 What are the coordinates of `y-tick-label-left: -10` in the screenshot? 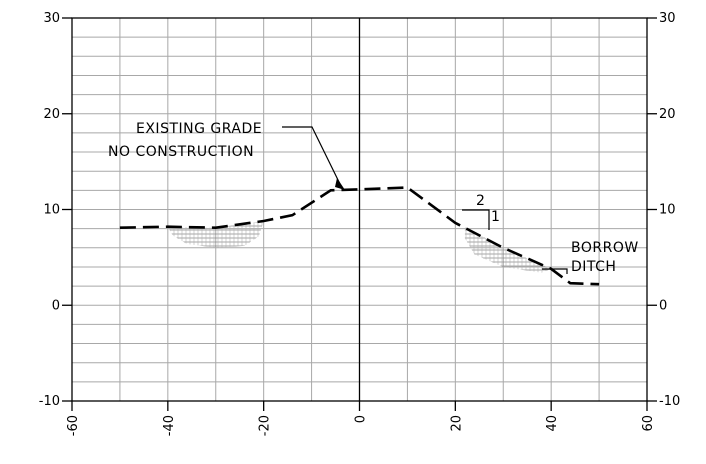 It's located at (49, 401).